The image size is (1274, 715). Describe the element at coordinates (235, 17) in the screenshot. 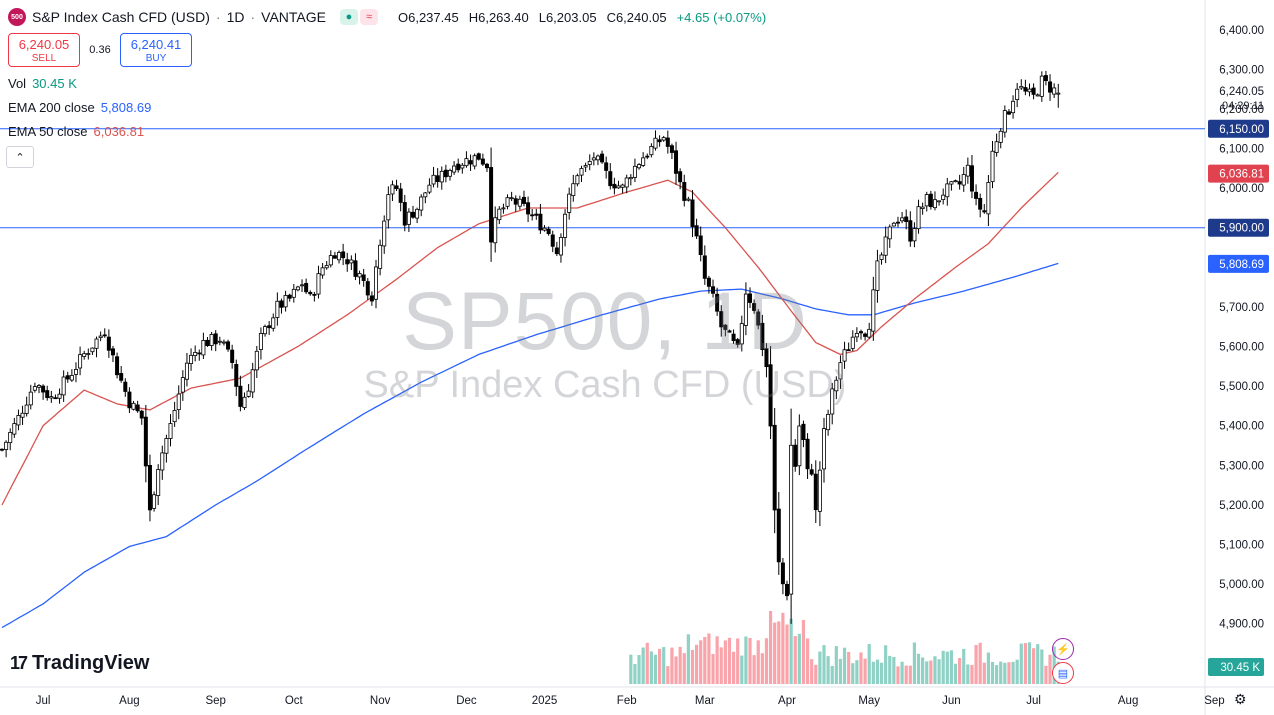

I see `interval: 1D` at that location.